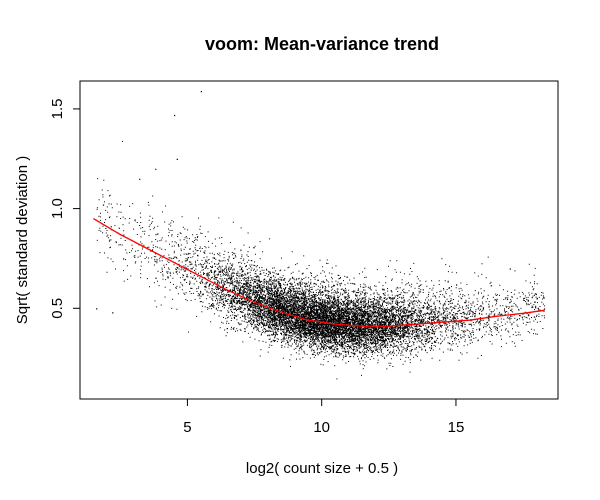 The image size is (600, 500). Describe the element at coordinates (456, 427) in the screenshot. I see `x-tick-label: 15` at that location.